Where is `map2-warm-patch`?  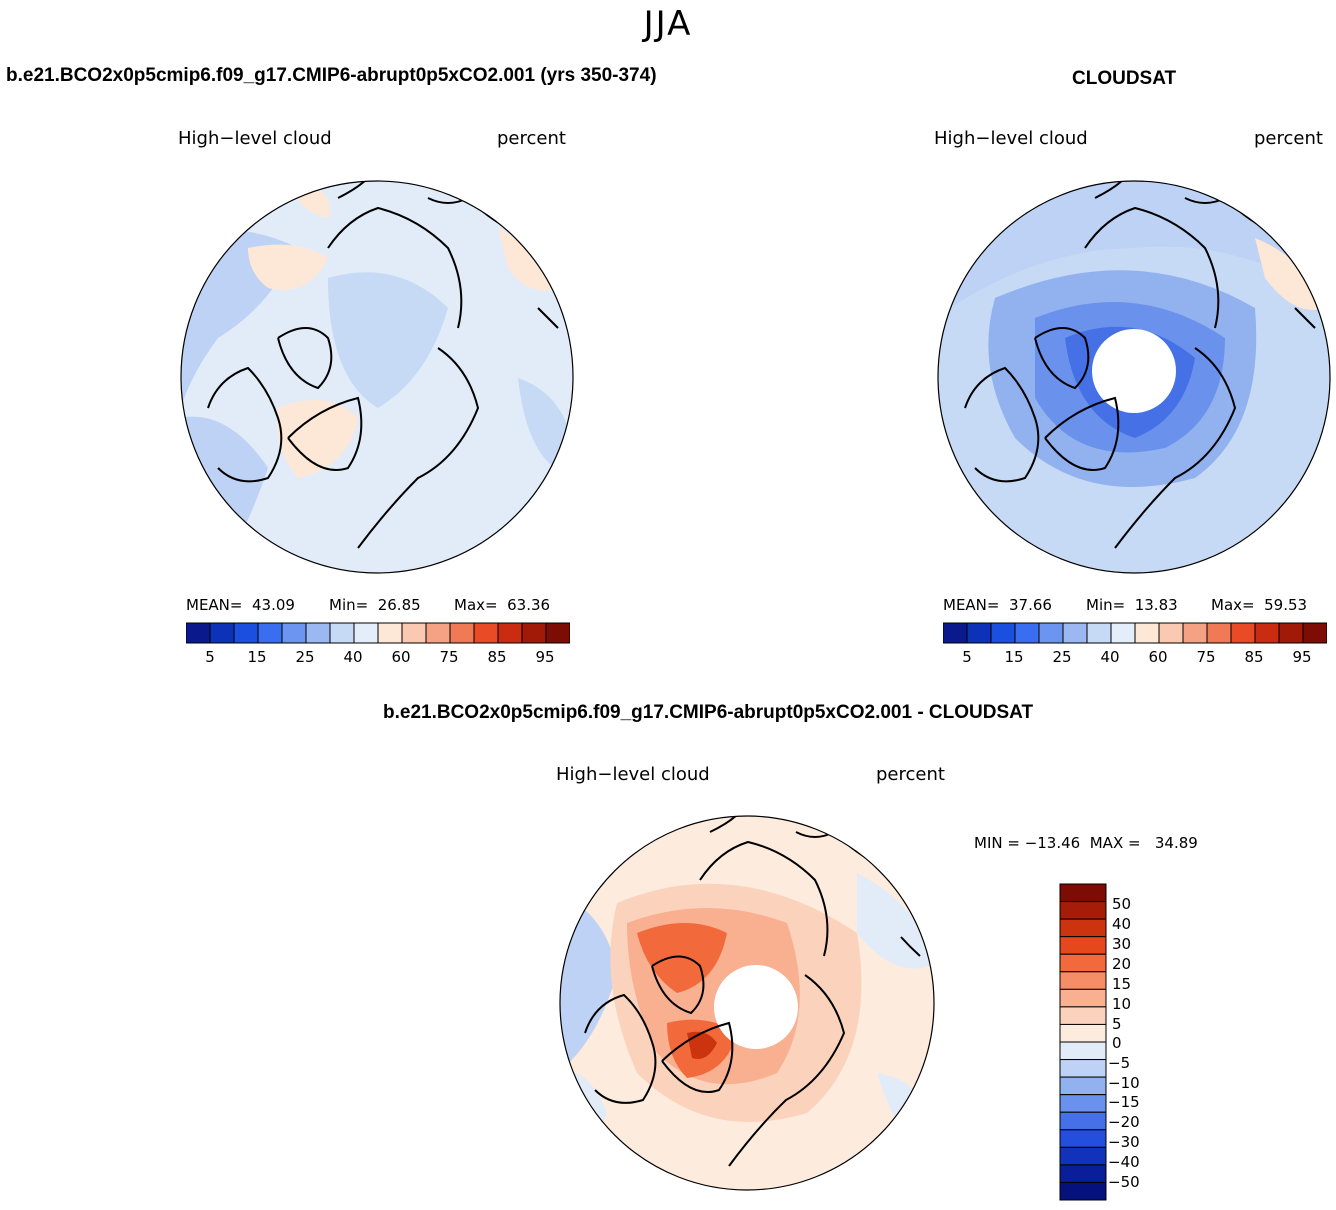 map2-warm-patch is located at coordinates (1281, 204).